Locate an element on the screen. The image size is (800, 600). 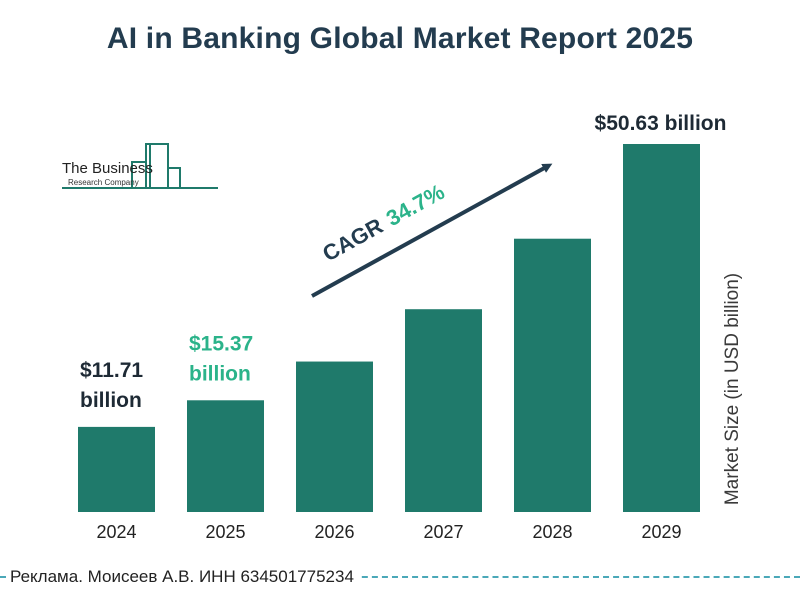
y-axis-label: Market Size (in USD billion) is located at coordinates (732, 389).